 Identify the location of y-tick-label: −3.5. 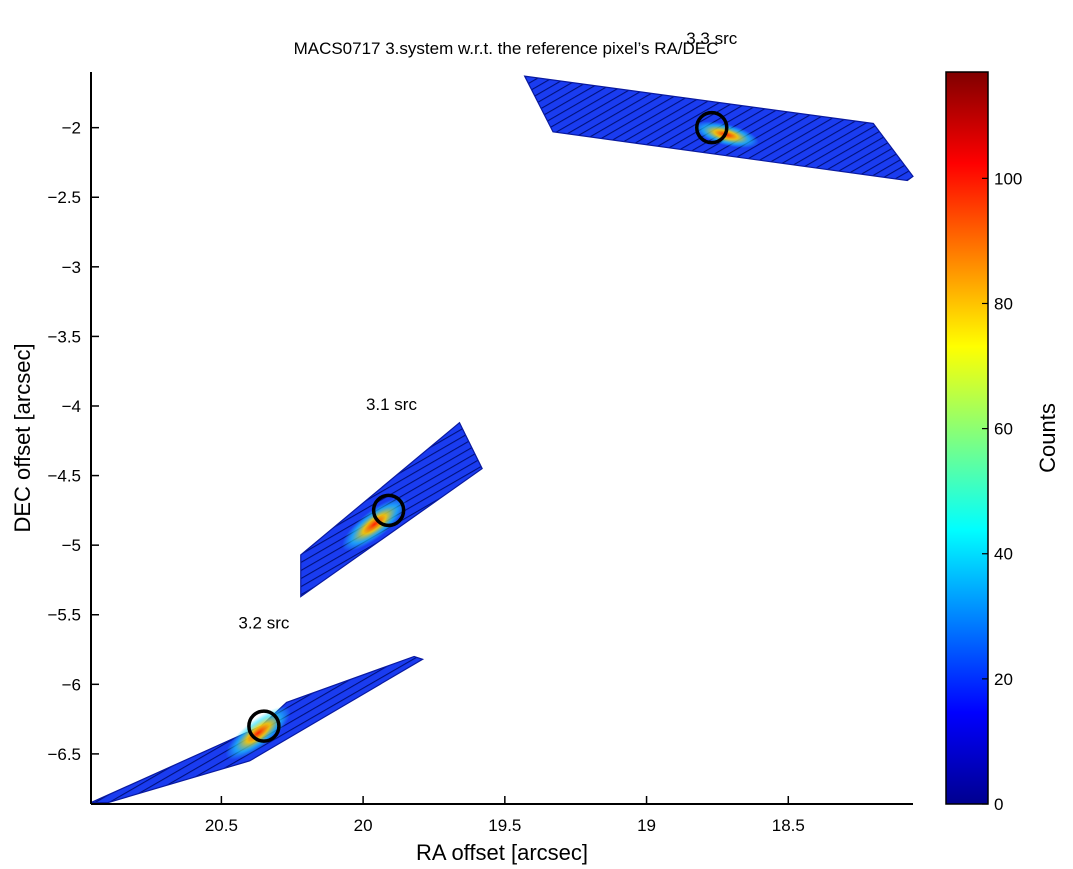
(64, 336).